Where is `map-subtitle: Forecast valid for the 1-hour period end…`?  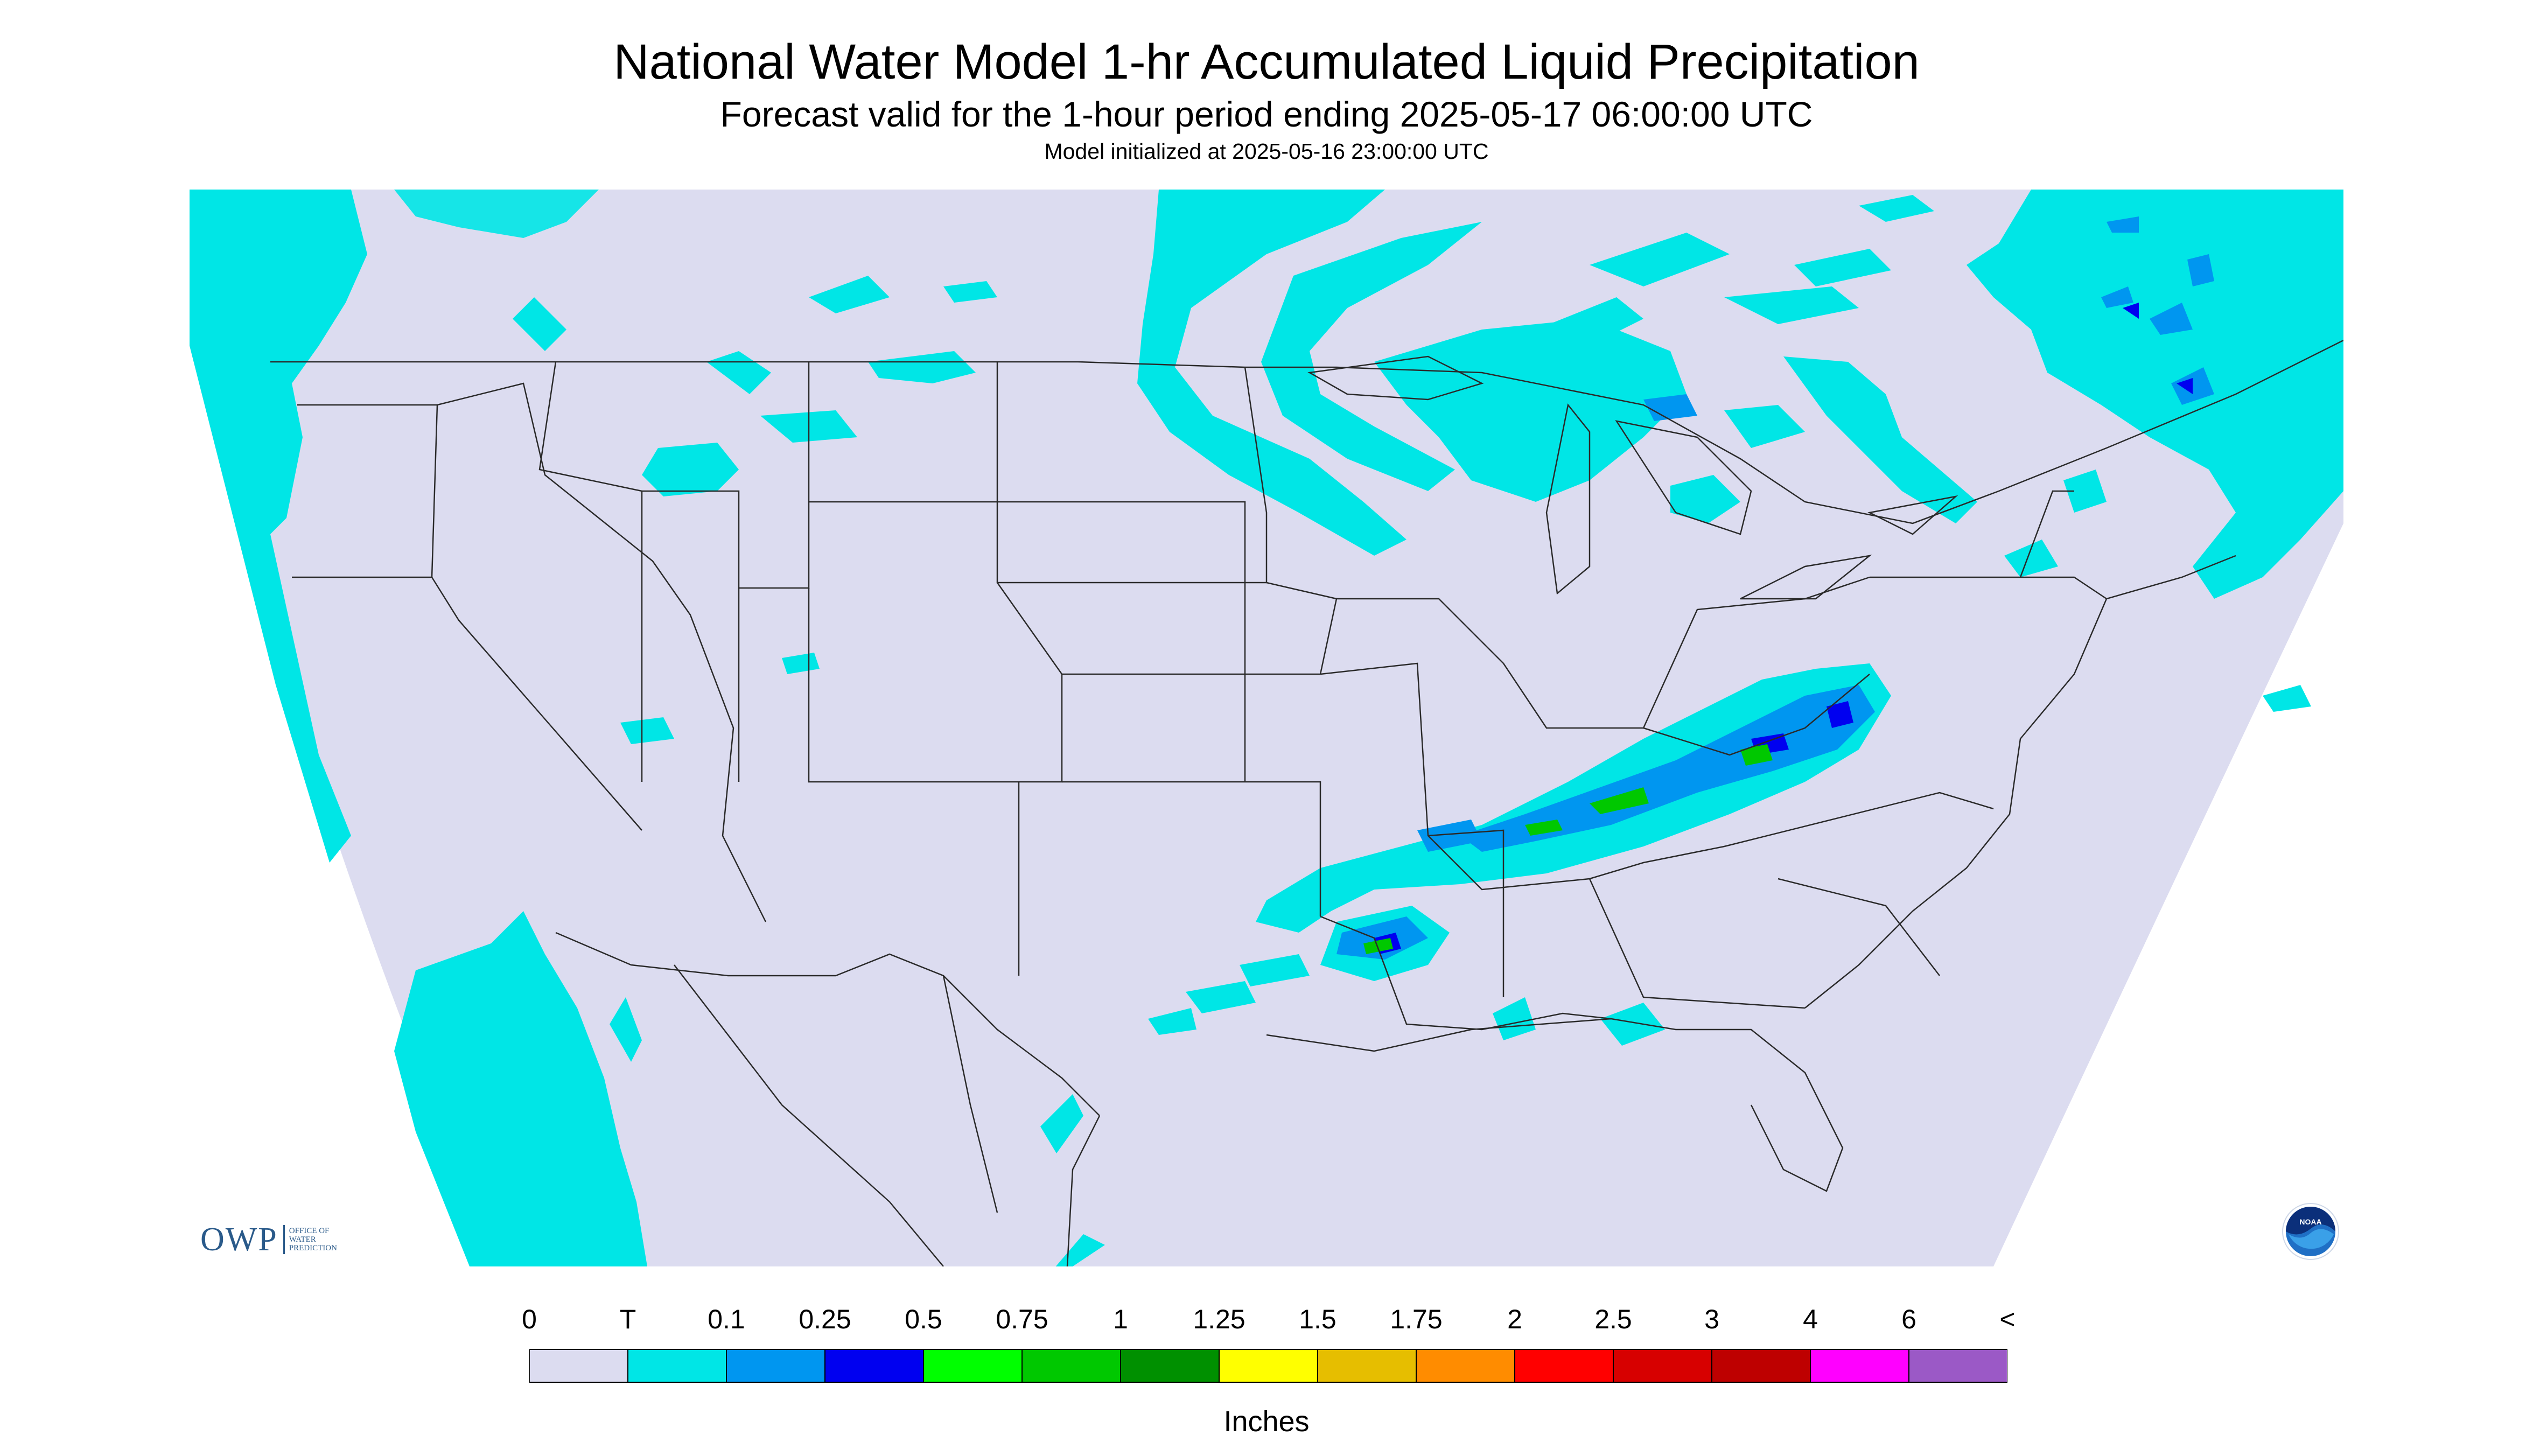
map-subtitle: Forecast valid for the 1-hour period end… is located at coordinates (1266, 114).